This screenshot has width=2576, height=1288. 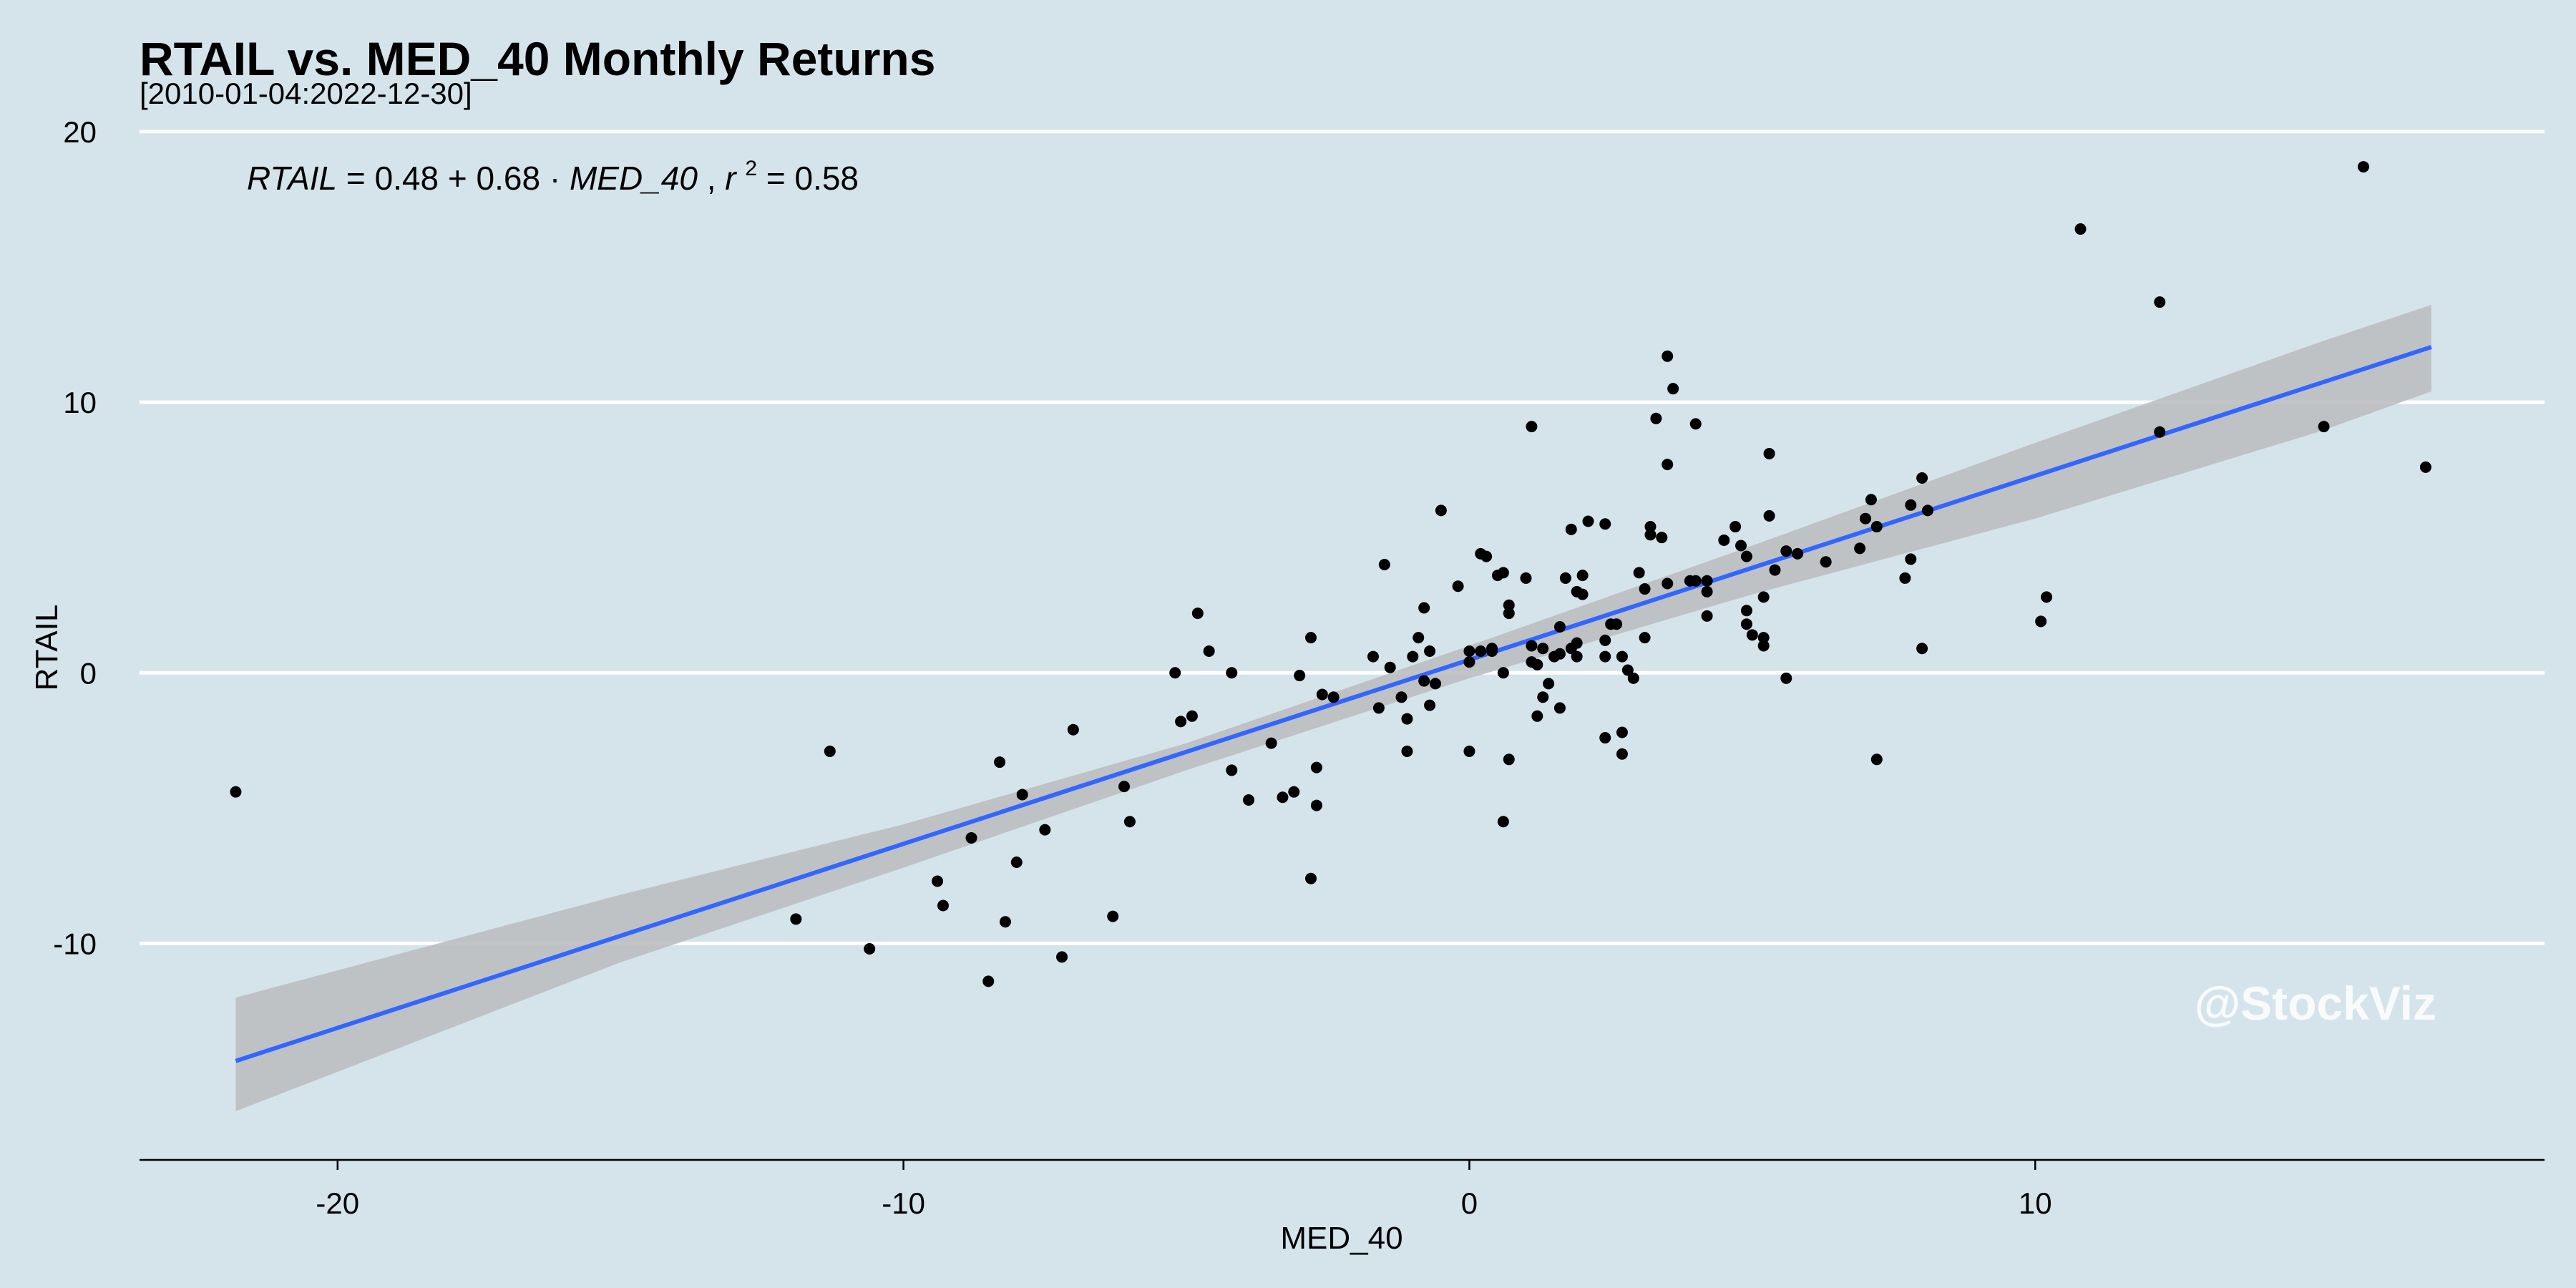 What do you see at coordinates (80, 132) in the screenshot?
I see `y-tick-label: 20` at bounding box center [80, 132].